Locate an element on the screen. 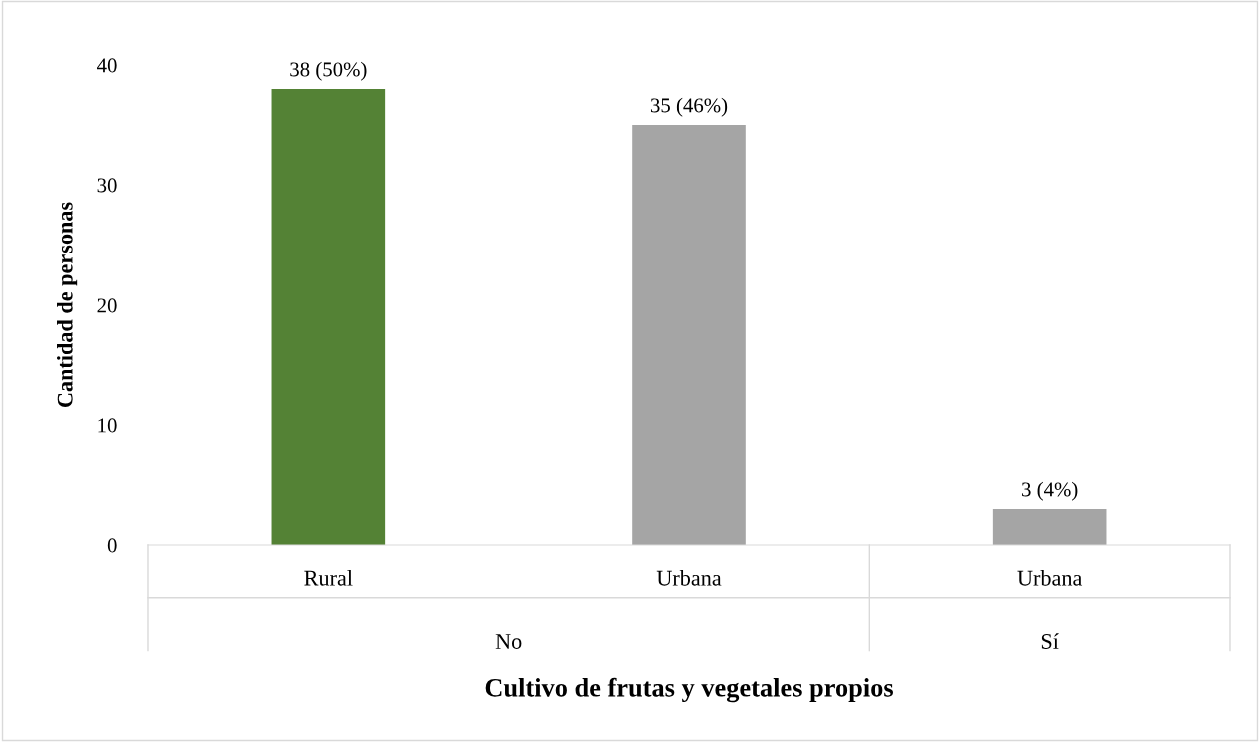  y-tick-label: 30 is located at coordinates (107, 185).